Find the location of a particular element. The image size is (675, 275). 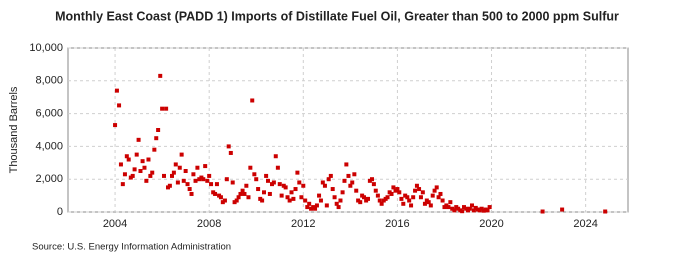

y-tick-label: 4,000 is located at coordinates (49, 146).